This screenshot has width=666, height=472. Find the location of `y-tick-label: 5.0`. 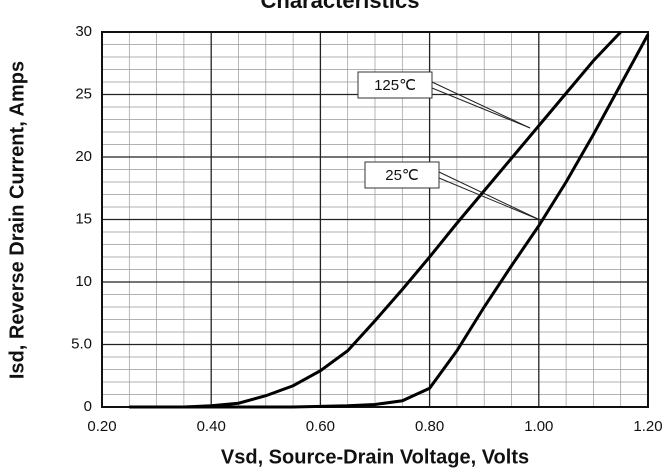

y-tick-label: 5.0 is located at coordinates (81, 343).